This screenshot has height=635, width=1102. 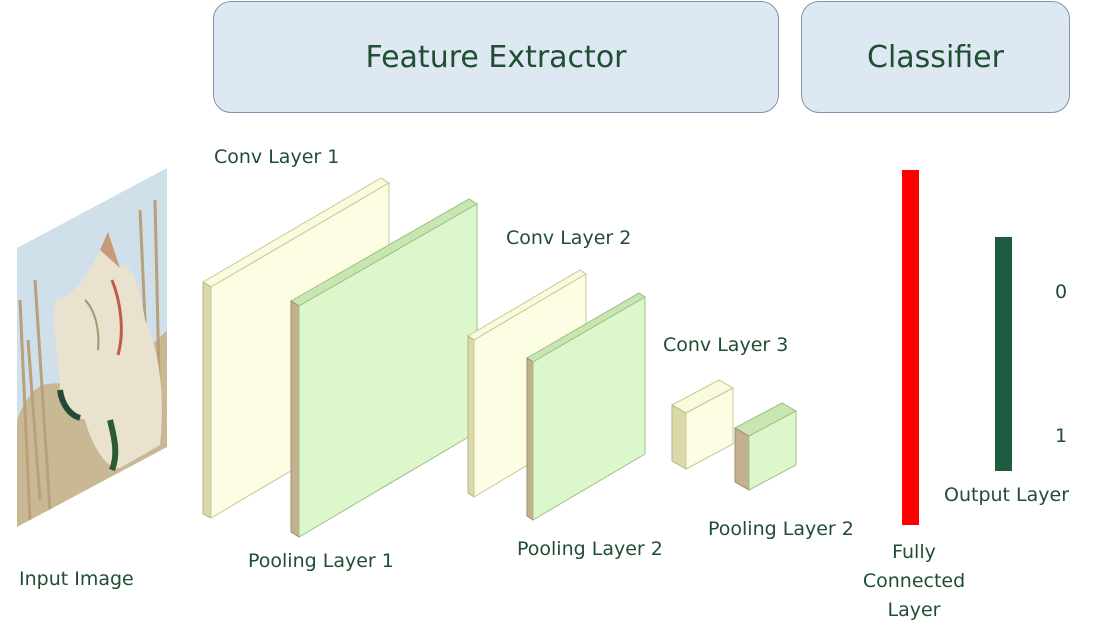 What do you see at coordinates (586, 406) in the screenshot?
I see `pooling-layer-2-block` at bounding box center [586, 406].